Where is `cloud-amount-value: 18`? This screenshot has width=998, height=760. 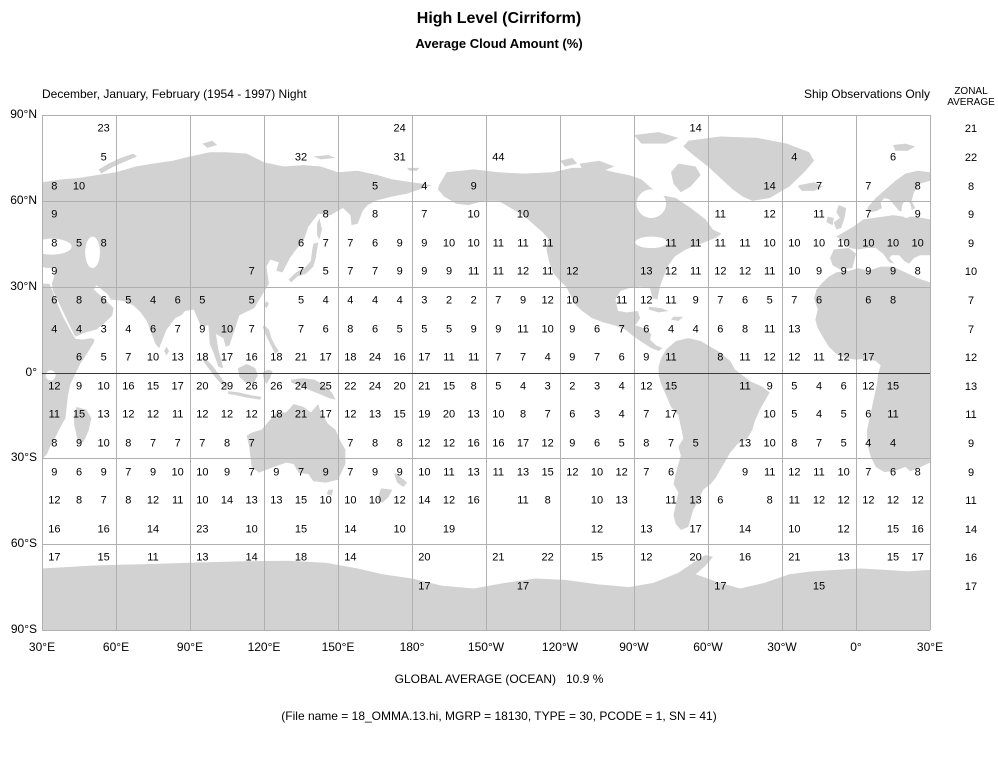 cloud-amount-value: 18 is located at coordinates (202, 357).